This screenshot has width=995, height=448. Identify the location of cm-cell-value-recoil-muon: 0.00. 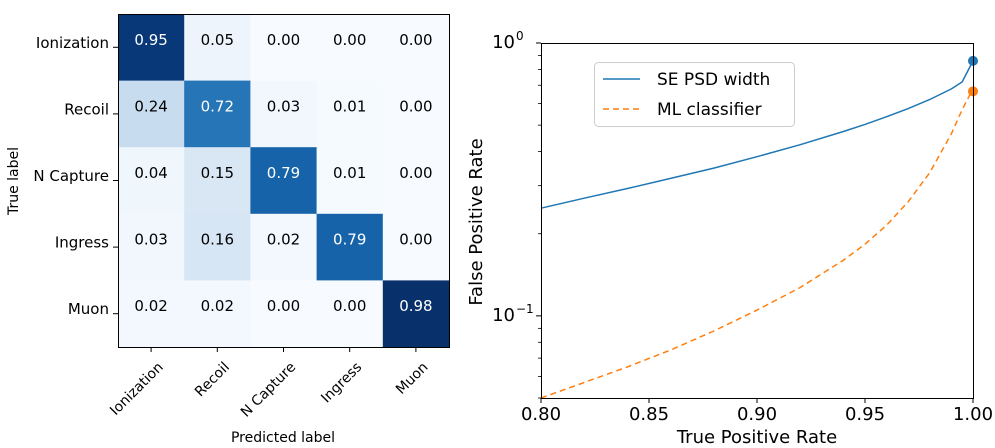
(415, 106).